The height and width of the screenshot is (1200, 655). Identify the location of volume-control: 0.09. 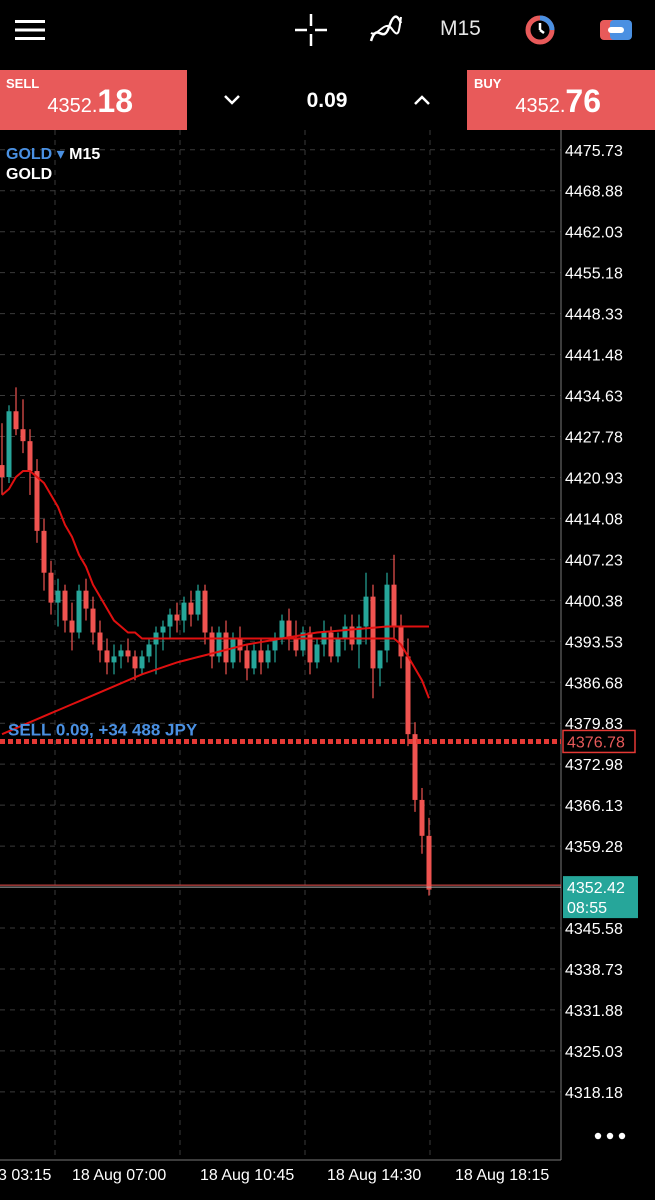
(327, 100).